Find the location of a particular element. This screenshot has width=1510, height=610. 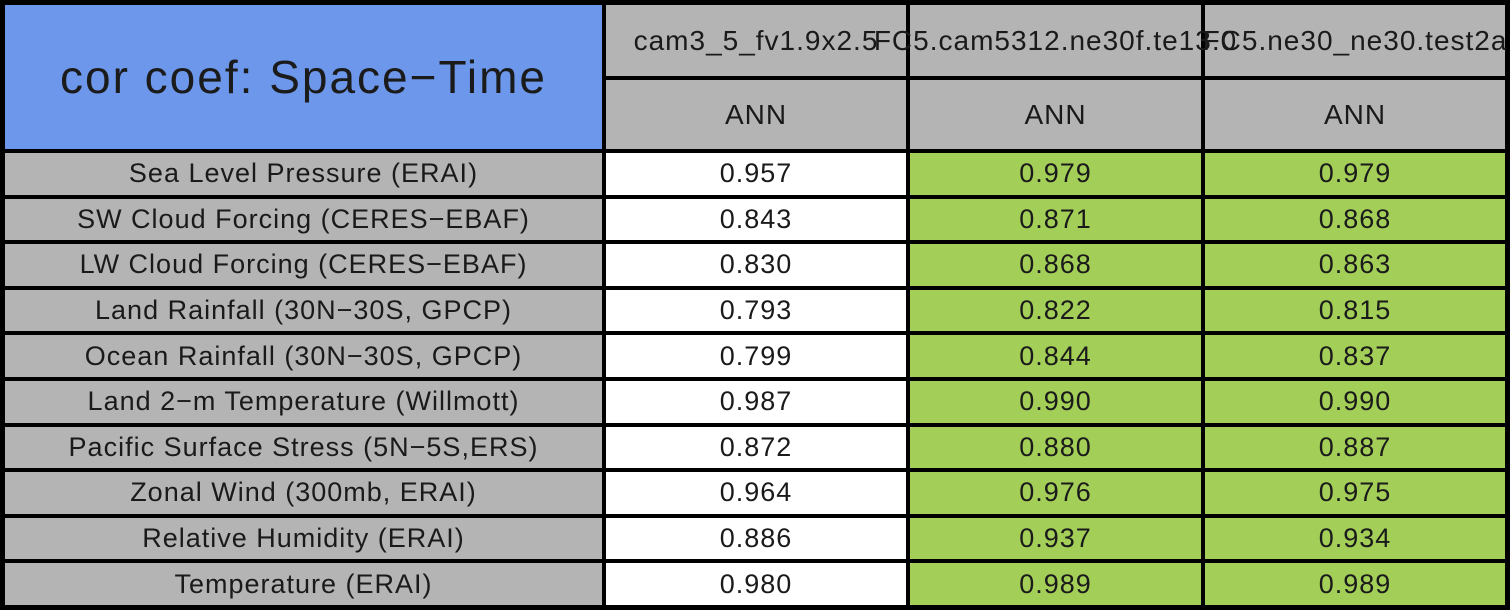

value-cell: 0.844 is located at coordinates (1055, 356).